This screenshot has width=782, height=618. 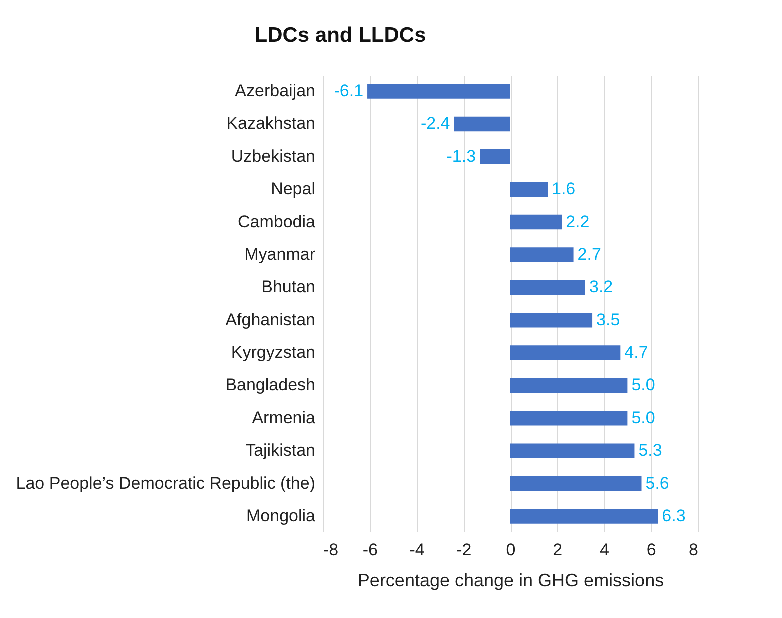 What do you see at coordinates (331, 550) in the screenshot?
I see `x-tick-label: -8` at bounding box center [331, 550].